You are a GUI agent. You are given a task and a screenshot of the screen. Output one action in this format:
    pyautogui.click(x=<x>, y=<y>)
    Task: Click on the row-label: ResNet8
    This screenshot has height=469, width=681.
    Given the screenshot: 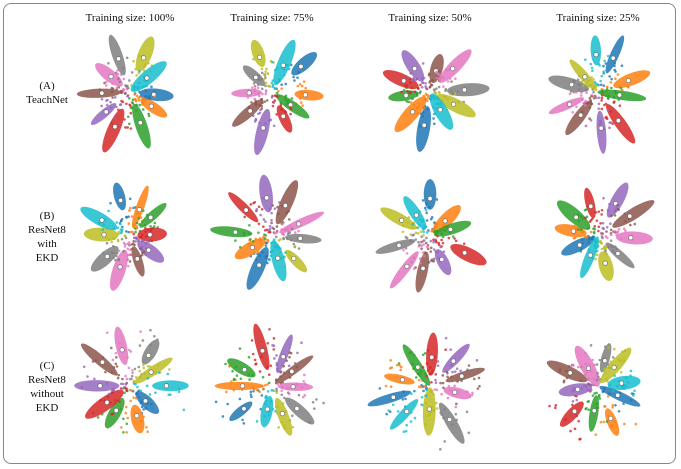 What is the action you would take?
    pyautogui.click(x=47, y=380)
    